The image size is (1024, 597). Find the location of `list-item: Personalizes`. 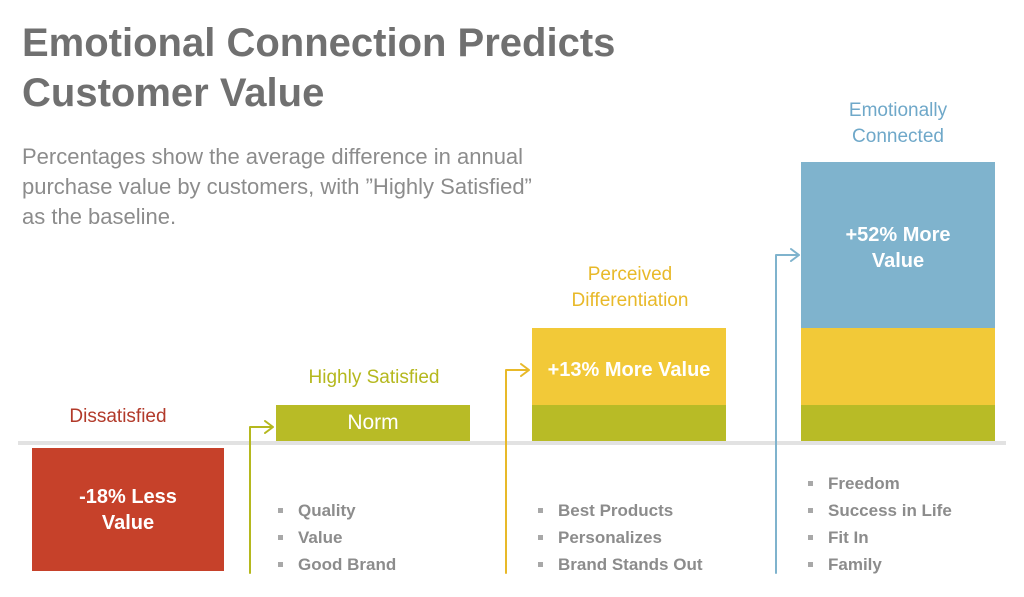

list-item: Personalizes is located at coordinates (619, 537).